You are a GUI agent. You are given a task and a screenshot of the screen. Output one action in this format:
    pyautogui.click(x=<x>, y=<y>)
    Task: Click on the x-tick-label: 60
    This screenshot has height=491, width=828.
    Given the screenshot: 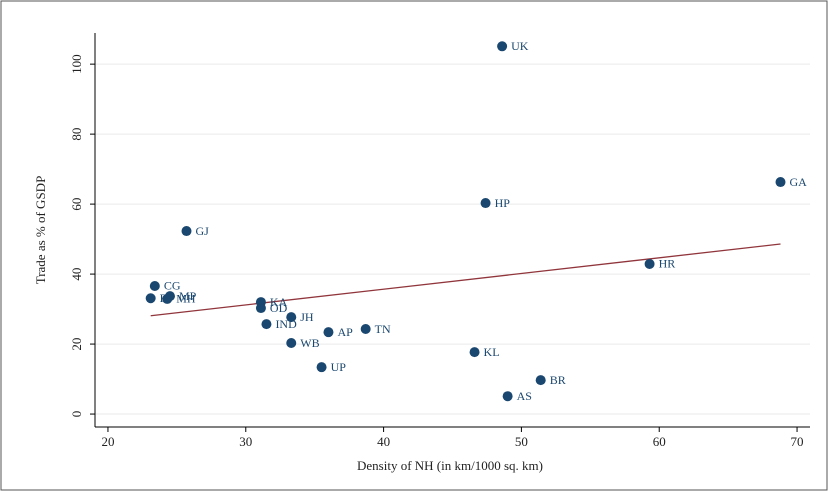 What is the action you would take?
    pyautogui.click(x=659, y=441)
    